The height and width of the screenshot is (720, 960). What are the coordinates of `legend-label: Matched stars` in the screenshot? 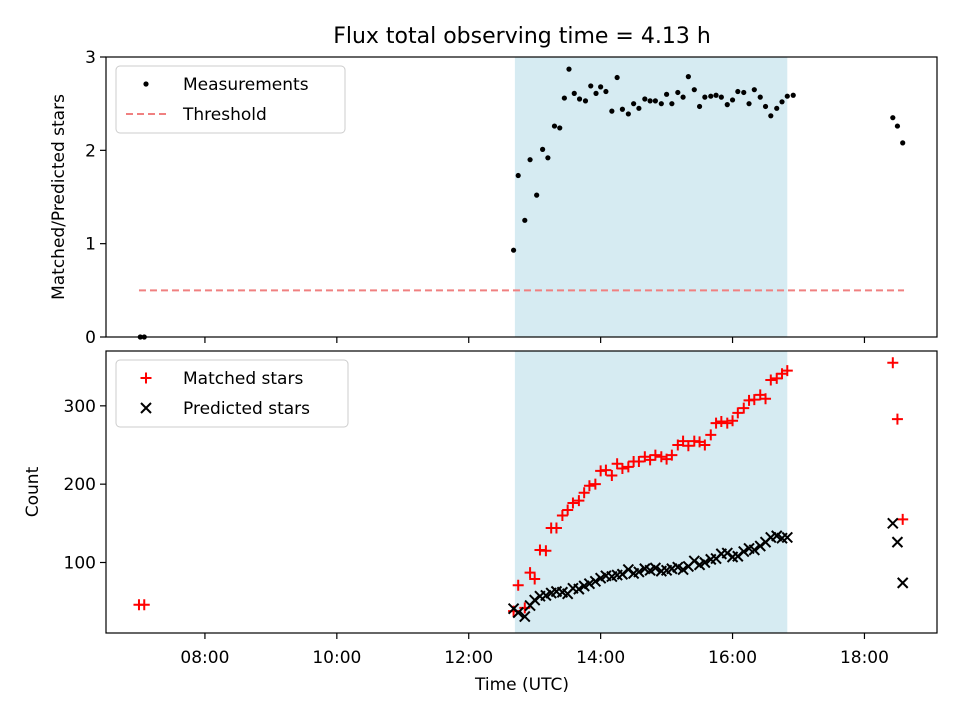 It's located at (243, 379).